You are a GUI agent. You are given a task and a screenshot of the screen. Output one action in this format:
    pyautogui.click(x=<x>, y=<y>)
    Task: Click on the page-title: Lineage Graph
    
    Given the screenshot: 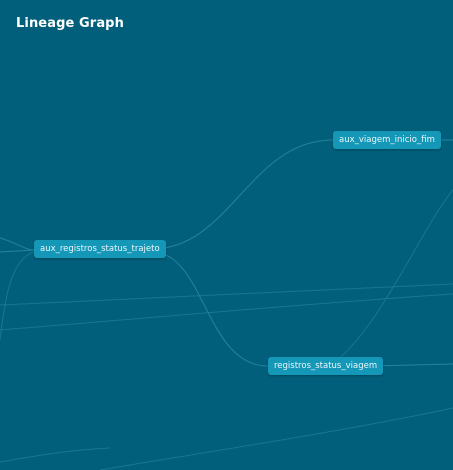 What is the action you would take?
    pyautogui.click(x=70, y=23)
    